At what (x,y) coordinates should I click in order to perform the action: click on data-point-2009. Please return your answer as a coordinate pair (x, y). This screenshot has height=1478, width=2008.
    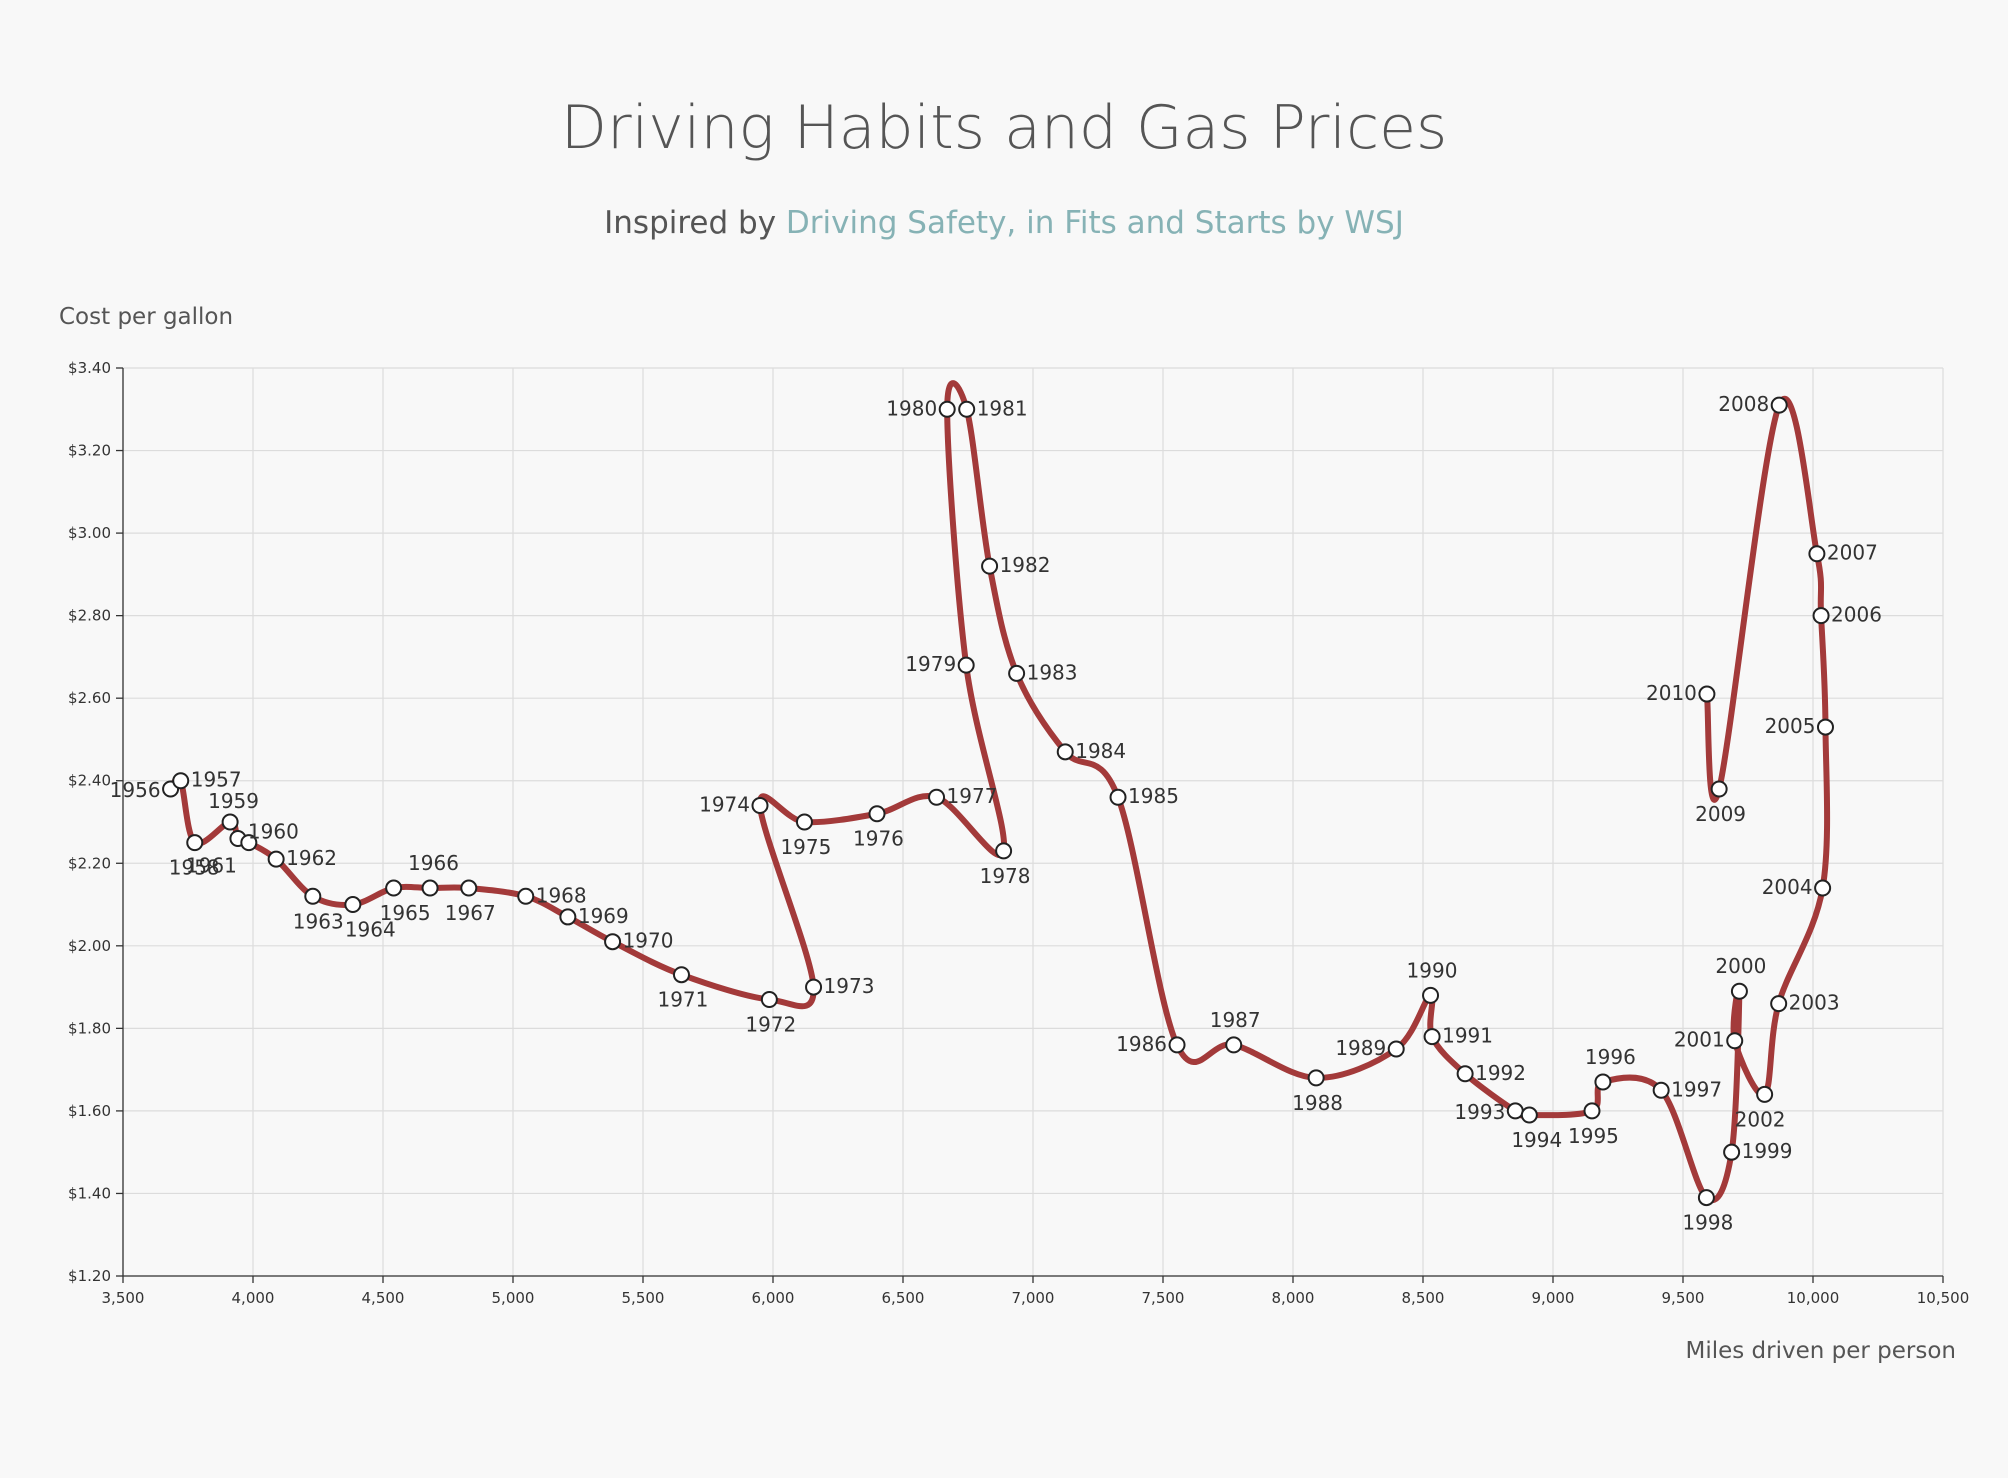
    Looking at the image, I should click on (1719, 789).